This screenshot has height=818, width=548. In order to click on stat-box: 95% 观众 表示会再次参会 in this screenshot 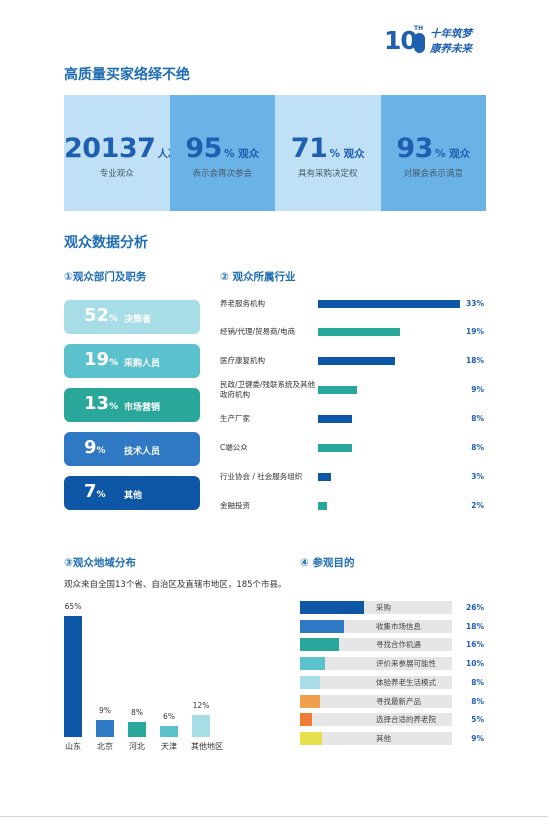, I will do `click(222, 153)`.